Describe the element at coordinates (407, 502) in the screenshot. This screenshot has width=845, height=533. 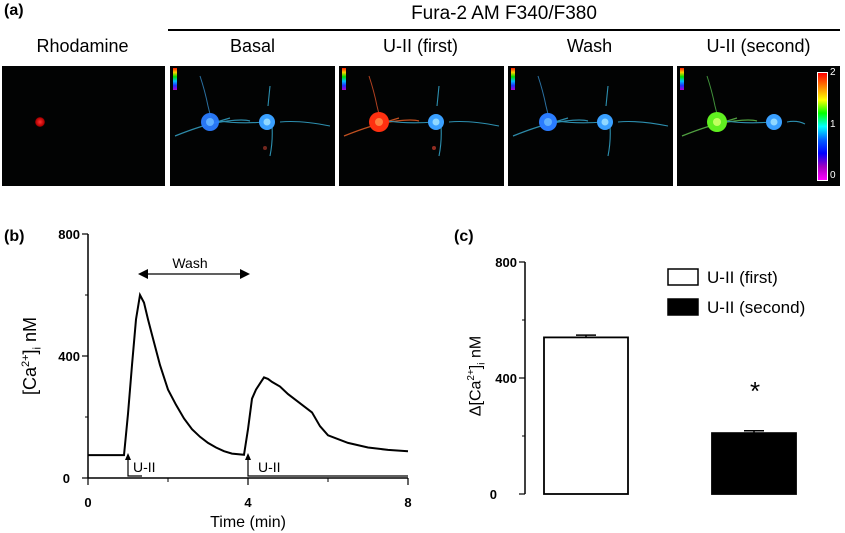
I see `b-xtick-label-8: 8` at that location.